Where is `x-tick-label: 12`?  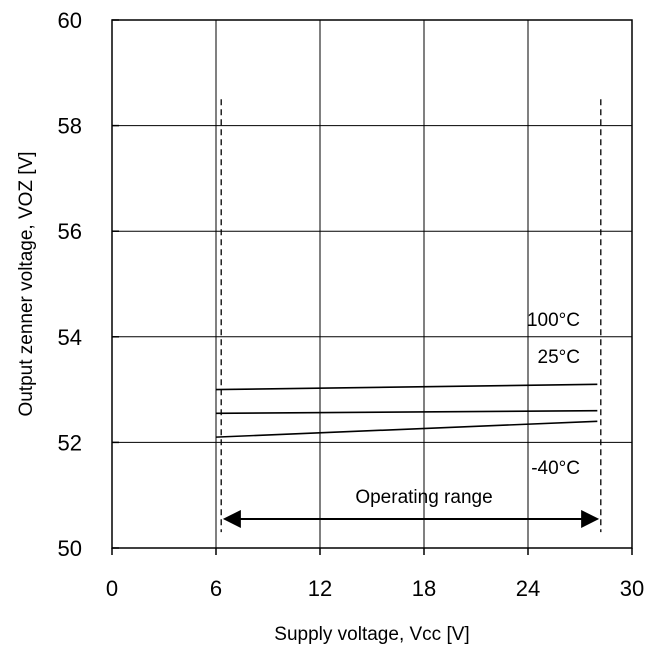
x-tick-label: 12 is located at coordinates (320, 588).